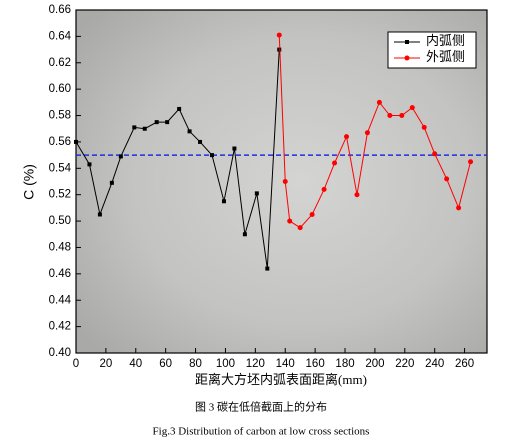 The image size is (522, 443). Describe the element at coordinates (135, 364) in the screenshot. I see `x-tick-label: 40` at that location.